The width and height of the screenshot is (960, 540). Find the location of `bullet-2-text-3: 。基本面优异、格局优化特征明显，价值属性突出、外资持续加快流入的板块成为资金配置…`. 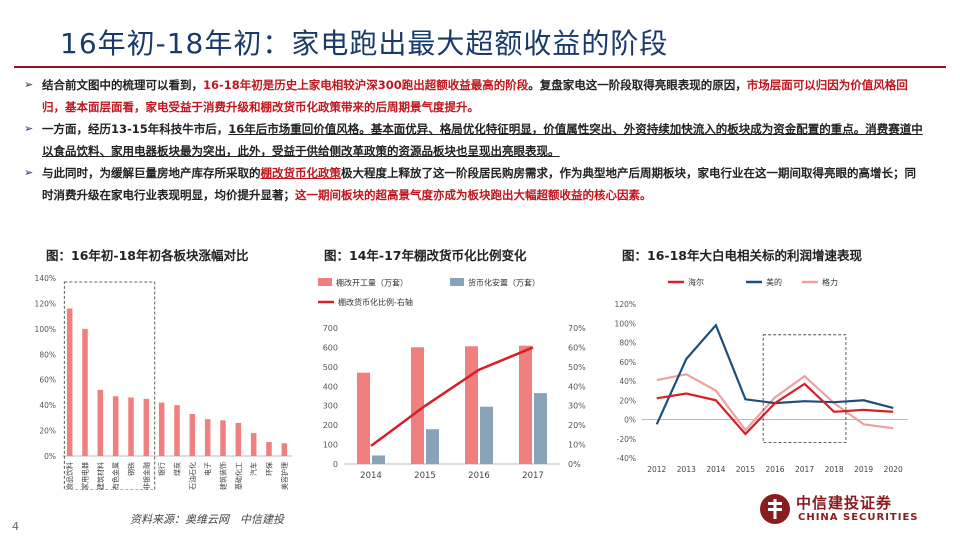

bullet-2-text-3: 。基本面优异、格局优化特征明显，价值属性突出、外资持续加快流入的板块成为资金配置… is located at coordinates (482, 140).